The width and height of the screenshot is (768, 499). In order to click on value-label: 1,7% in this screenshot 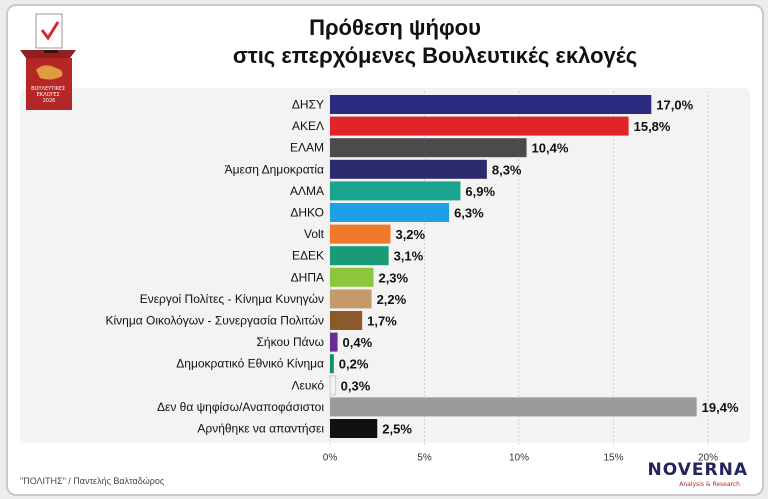, I will do `click(382, 321)`.